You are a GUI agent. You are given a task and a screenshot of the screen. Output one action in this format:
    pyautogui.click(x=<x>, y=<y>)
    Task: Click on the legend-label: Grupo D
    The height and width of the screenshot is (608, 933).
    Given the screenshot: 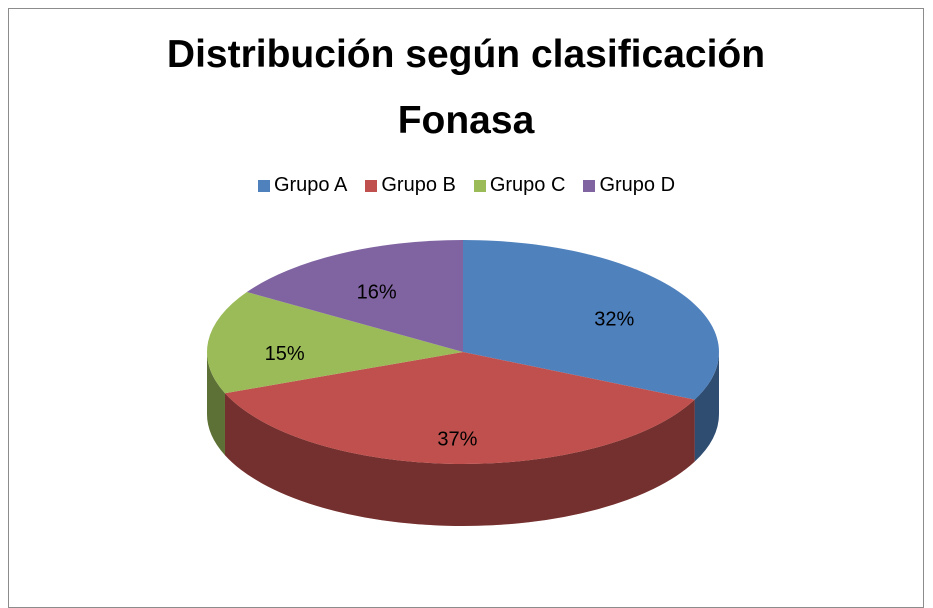 What is the action you would take?
    pyautogui.click(x=637, y=185)
    